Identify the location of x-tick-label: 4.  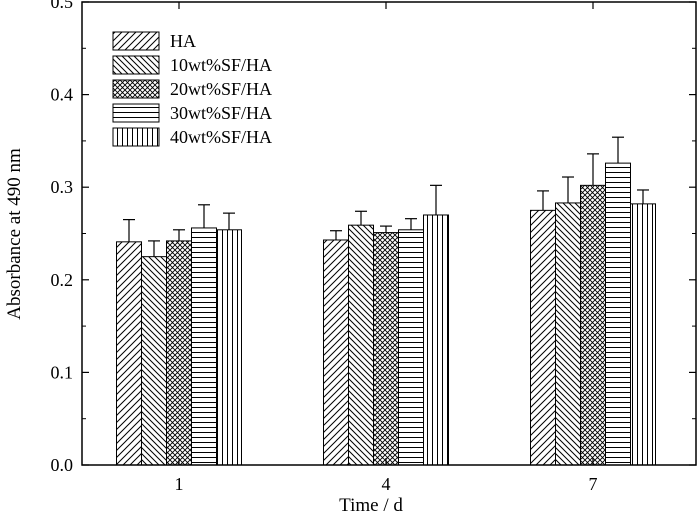
(386, 484).